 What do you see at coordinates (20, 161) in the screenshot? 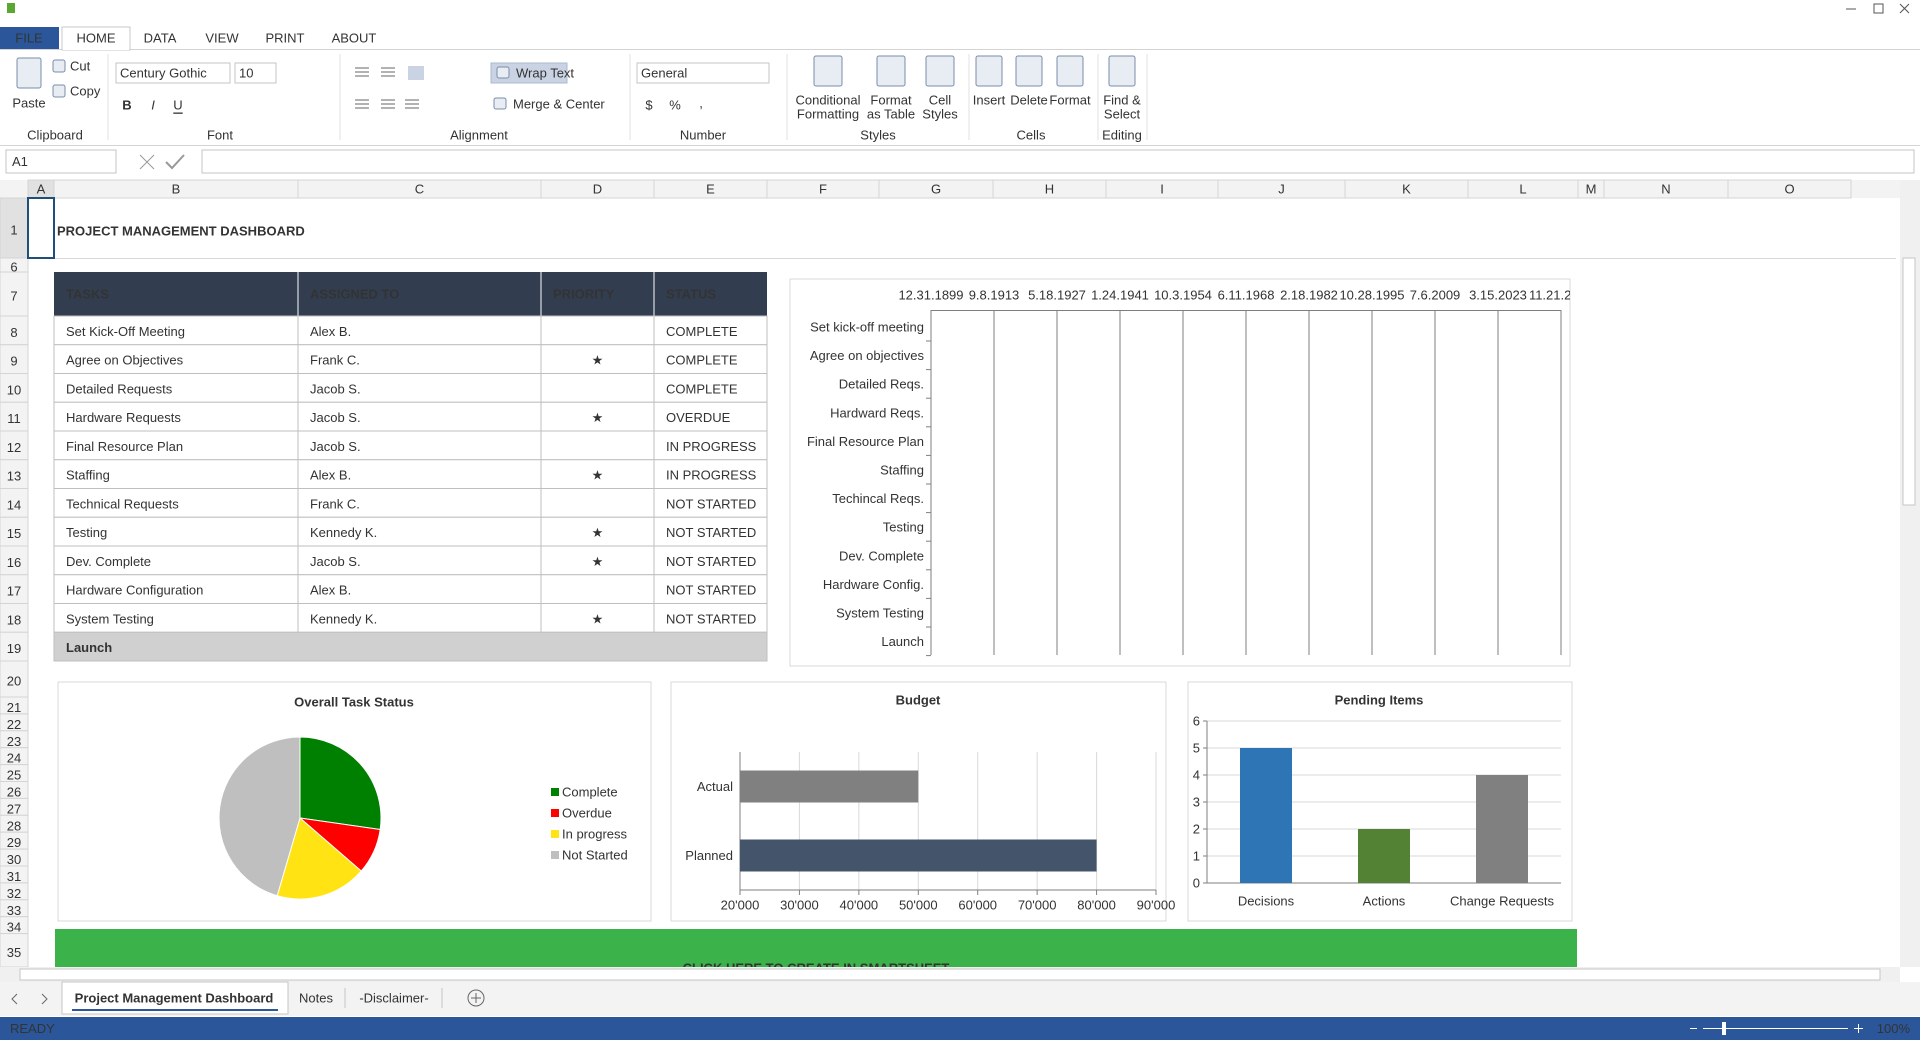
I see `name-box-text: A1` at bounding box center [20, 161].